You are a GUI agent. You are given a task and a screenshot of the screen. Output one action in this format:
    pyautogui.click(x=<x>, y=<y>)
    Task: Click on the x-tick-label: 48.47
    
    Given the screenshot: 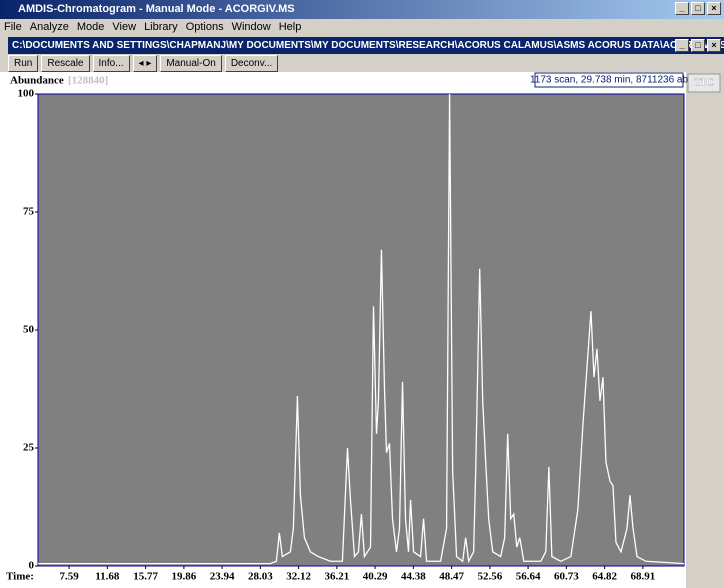 What is the action you would take?
    pyautogui.click(x=451, y=577)
    